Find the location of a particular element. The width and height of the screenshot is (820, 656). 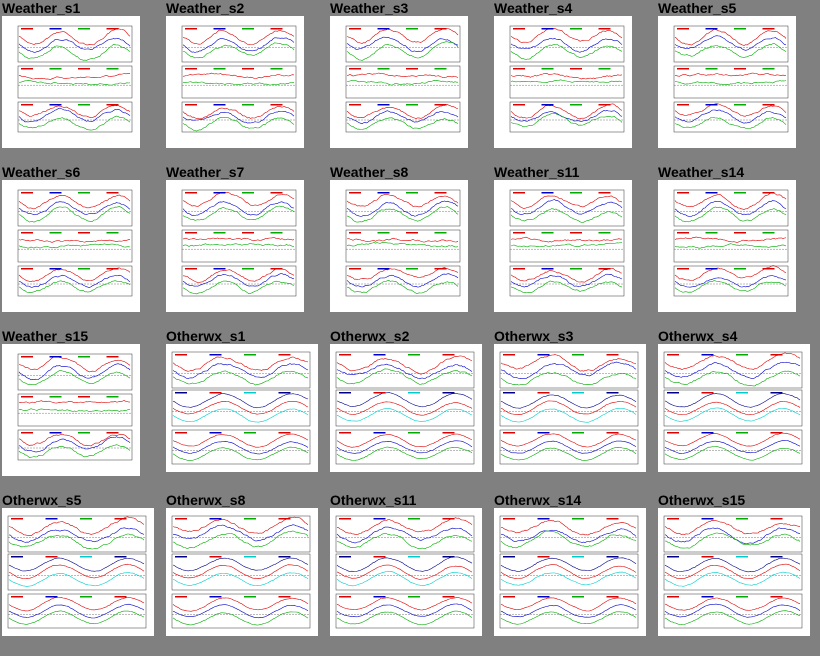

gallery-cell: Otherwx_s4 is located at coordinates (738, 410).